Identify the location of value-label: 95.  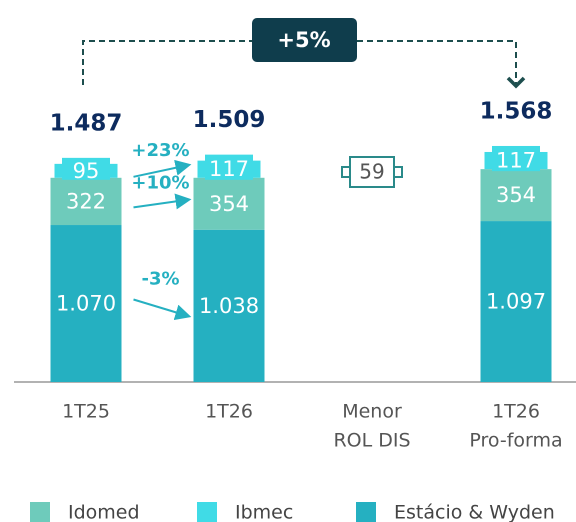
(86, 171).